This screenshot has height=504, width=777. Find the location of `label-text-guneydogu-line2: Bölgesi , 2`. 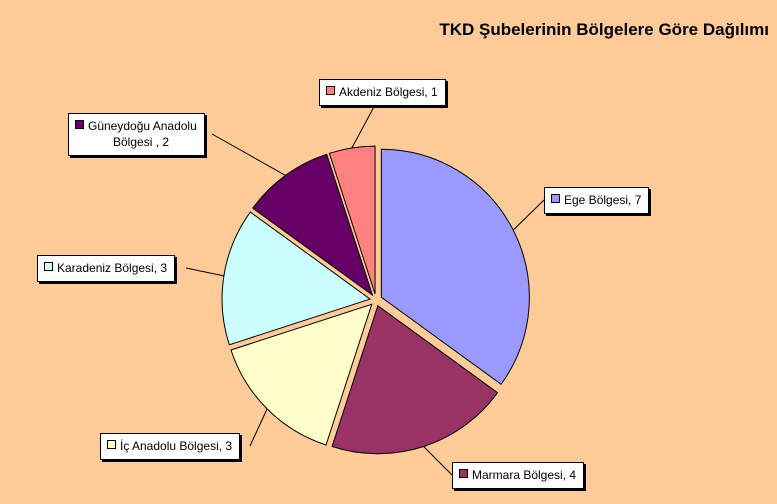

label-text-guneydogu-line2: Bölgesi , 2 is located at coordinates (141, 142).